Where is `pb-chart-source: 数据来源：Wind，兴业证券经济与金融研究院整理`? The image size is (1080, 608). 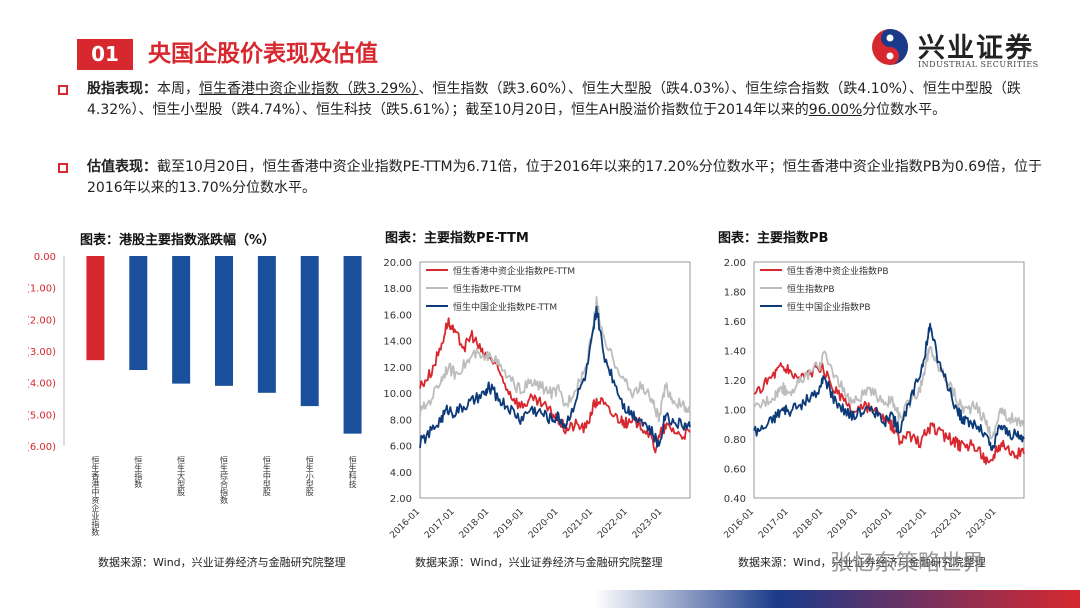 pb-chart-source: 数据来源：Wind，兴业证券经济与金融研究院整理 is located at coordinates (862, 562).